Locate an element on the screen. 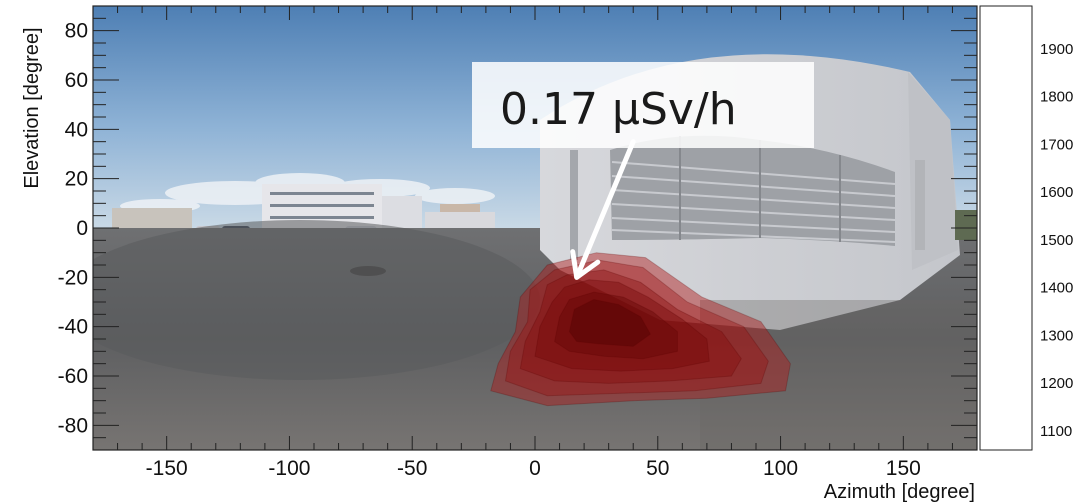 This screenshot has height=504, width=1086. colorbar-tick-label: 1400 is located at coordinates (1056, 288).